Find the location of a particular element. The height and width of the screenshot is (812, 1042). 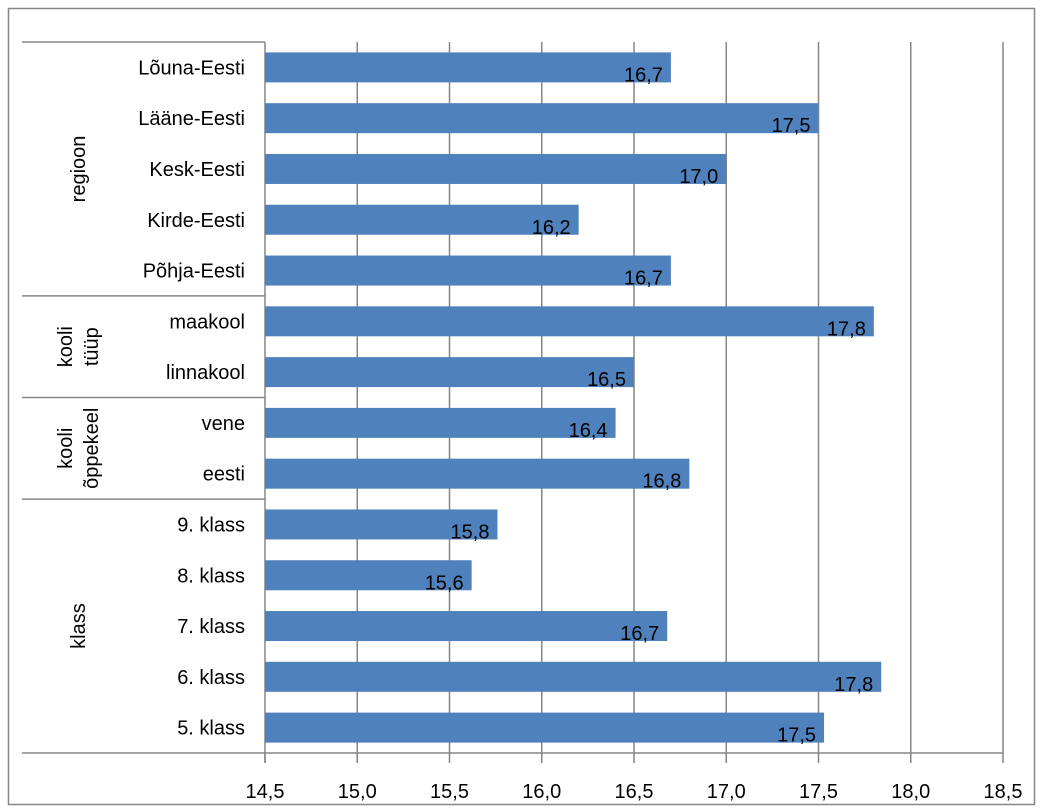

category-label: 9. klass is located at coordinates (211, 525).